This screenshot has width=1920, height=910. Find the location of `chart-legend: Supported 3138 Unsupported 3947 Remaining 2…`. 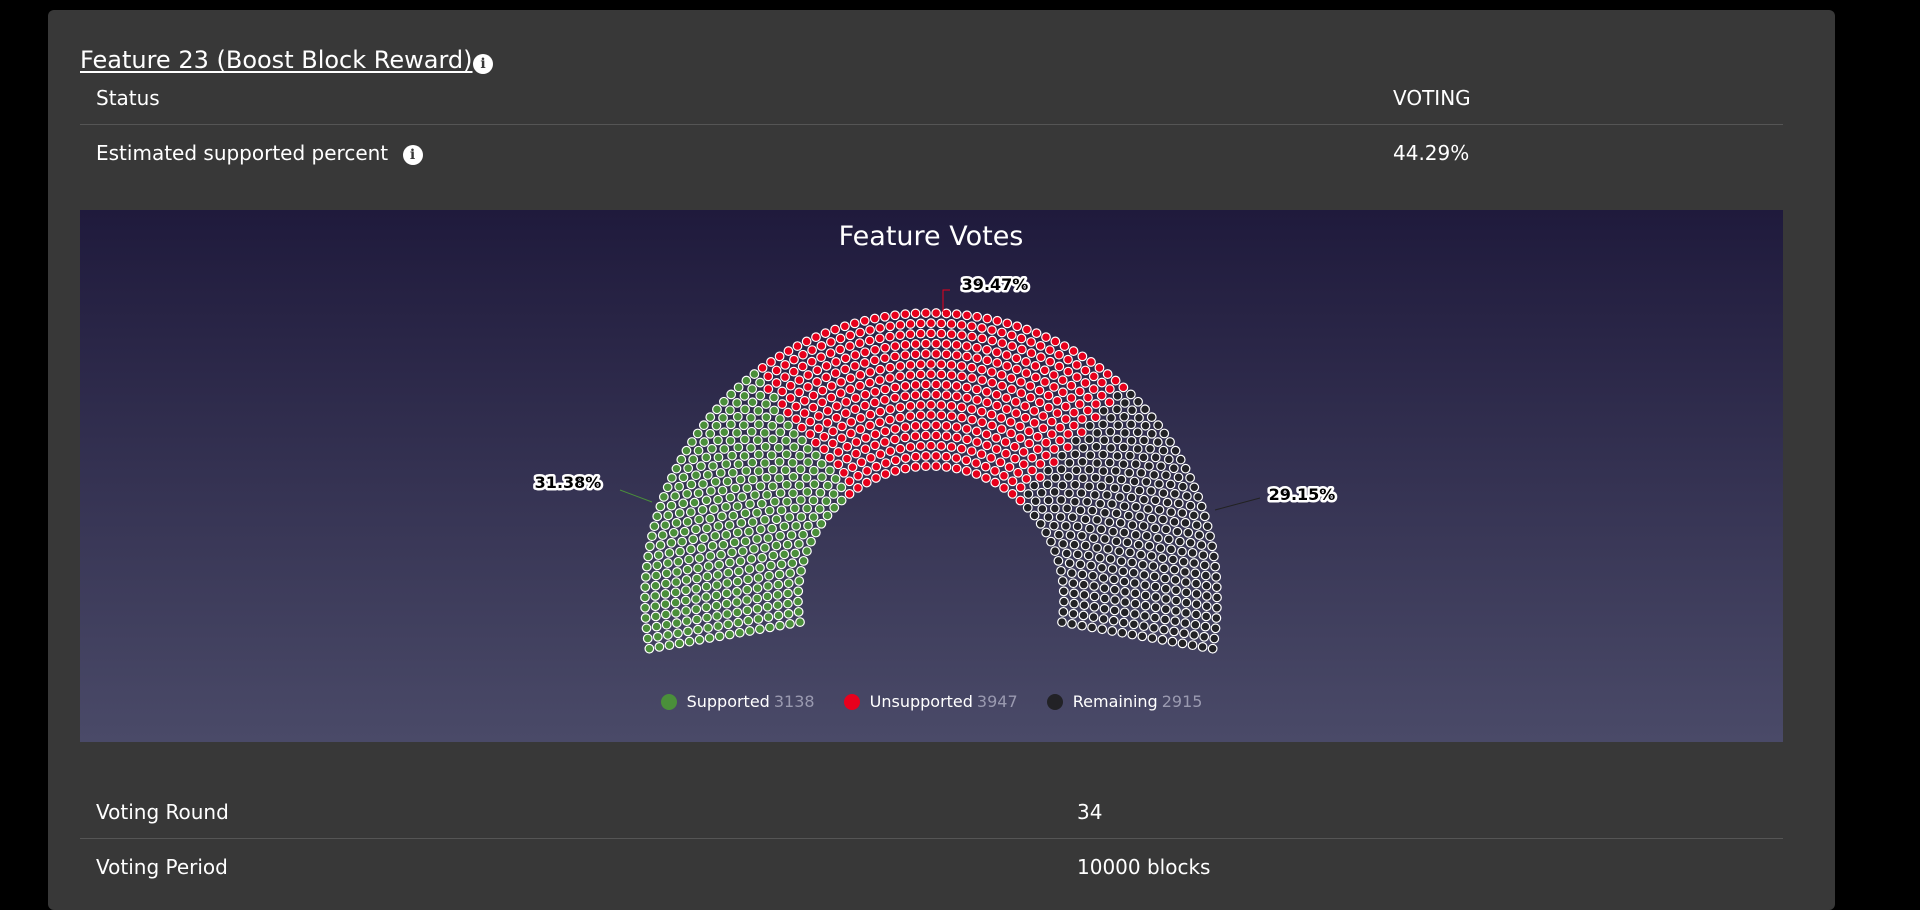

chart-legend: Supported 3138 Unsupported 3947 Remaining 2… is located at coordinates (931, 703).